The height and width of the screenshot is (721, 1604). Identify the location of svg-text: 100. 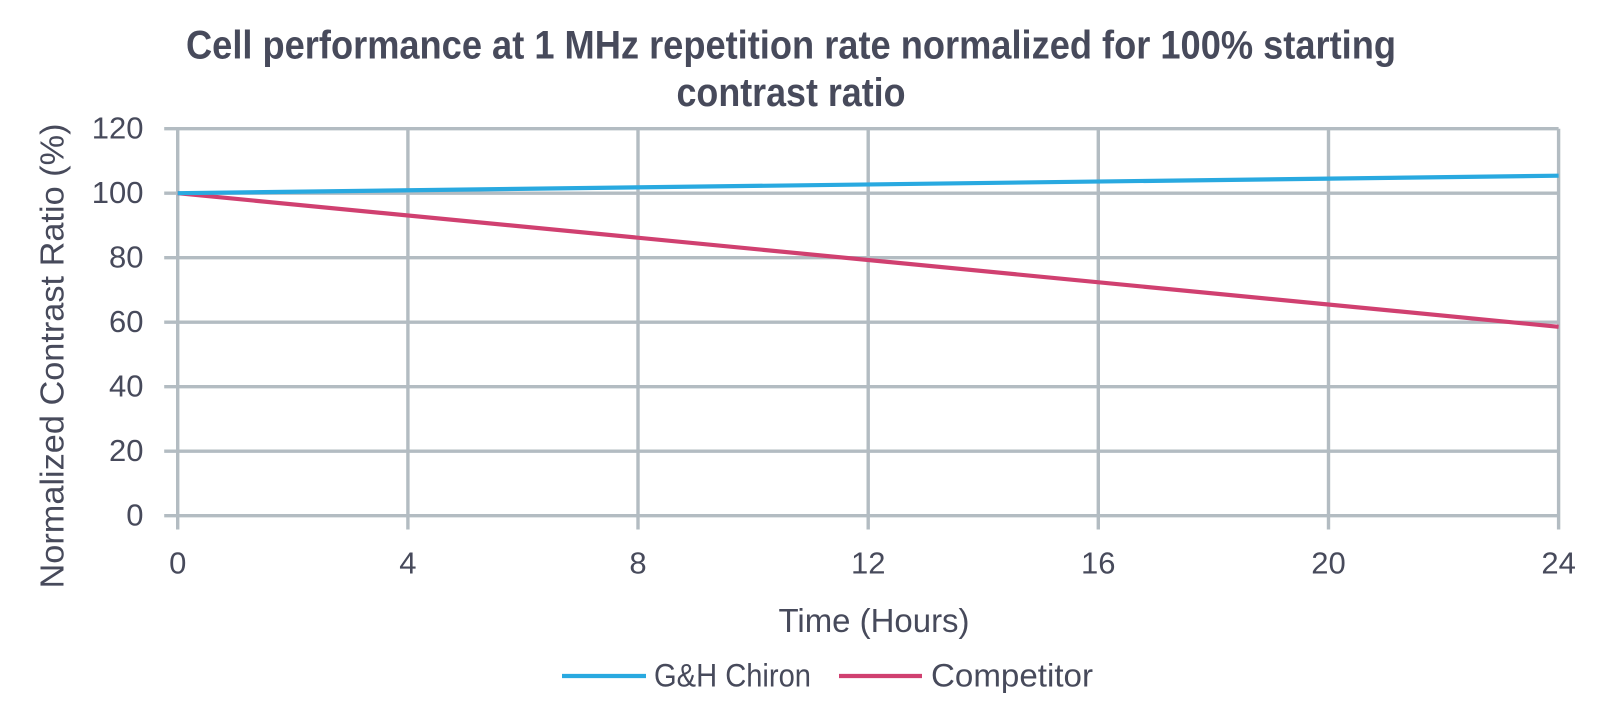
(118, 192).